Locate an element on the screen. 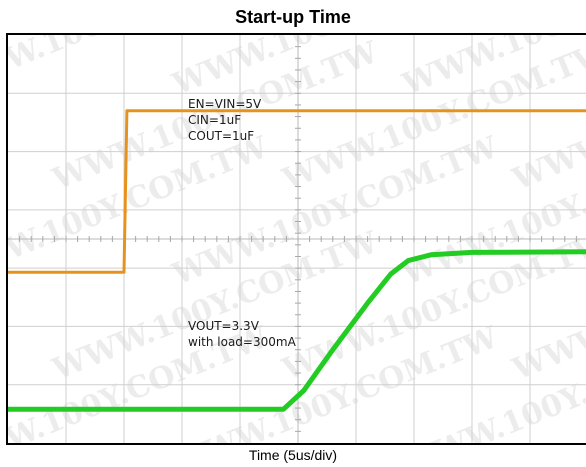 This screenshot has height=467, width=586. annotation-en: EN=VIN=5V CIN=1uF COUT=1uF is located at coordinates (224, 120).